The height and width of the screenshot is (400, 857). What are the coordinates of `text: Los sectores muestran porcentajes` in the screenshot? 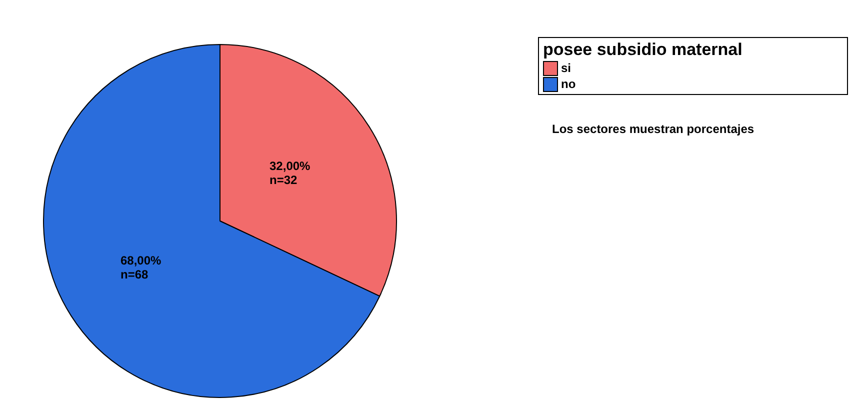 It's located at (653, 129).